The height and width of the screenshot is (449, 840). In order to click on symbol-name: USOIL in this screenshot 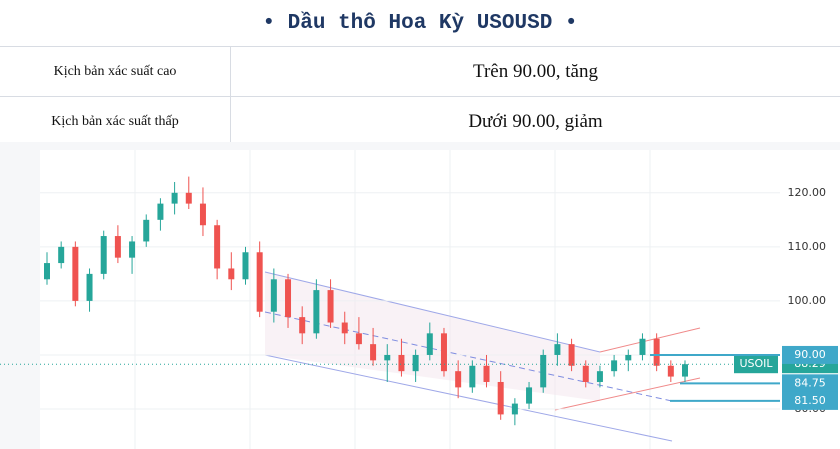, I will do `click(756, 363)`.